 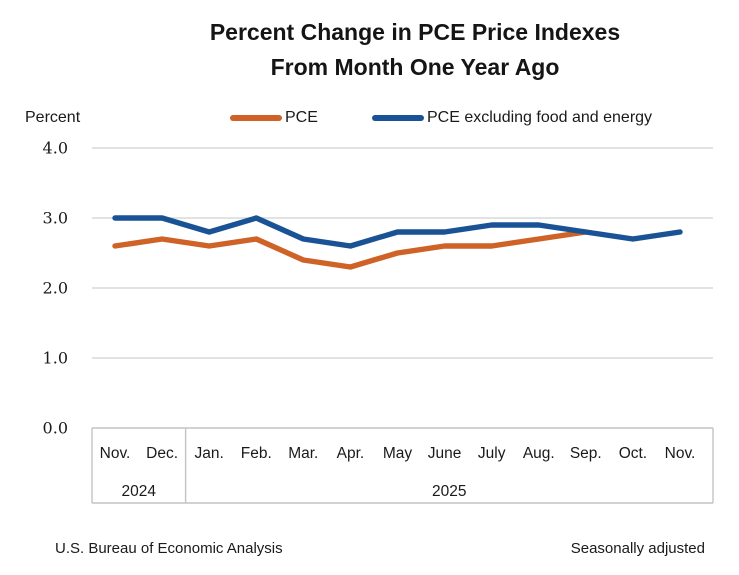 What do you see at coordinates (398, 453) in the screenshot?
I see `month-label: May` at bounding box center [398, 453].